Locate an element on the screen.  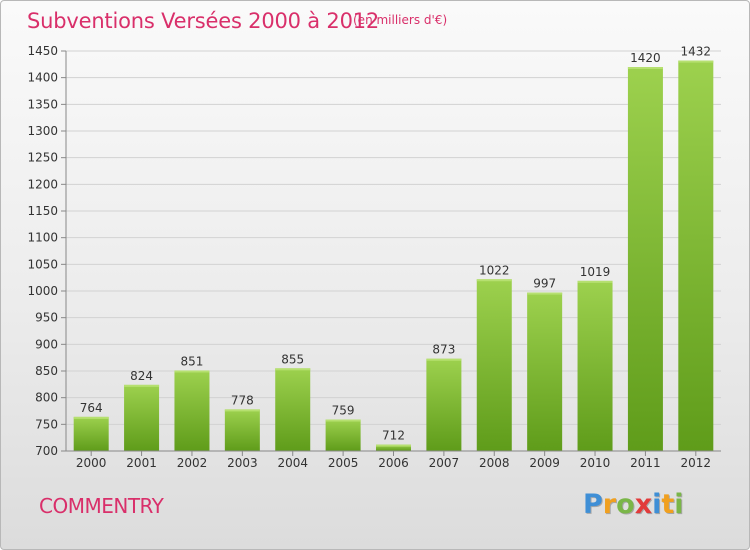
value-label: 1420 is located at coordinates (645, 58).